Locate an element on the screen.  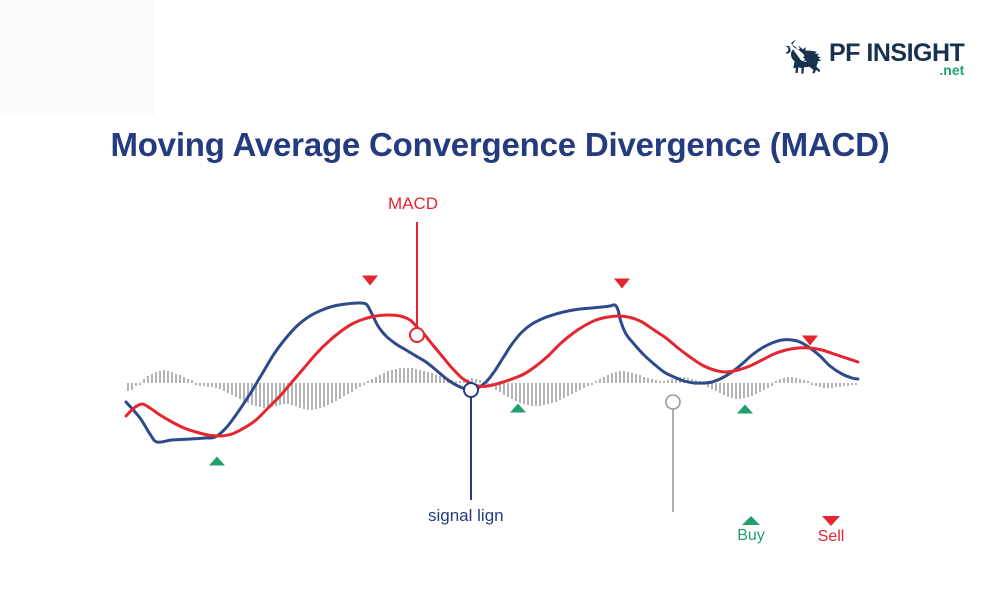
triangle-down-icon is located at coordinates (831, 521).